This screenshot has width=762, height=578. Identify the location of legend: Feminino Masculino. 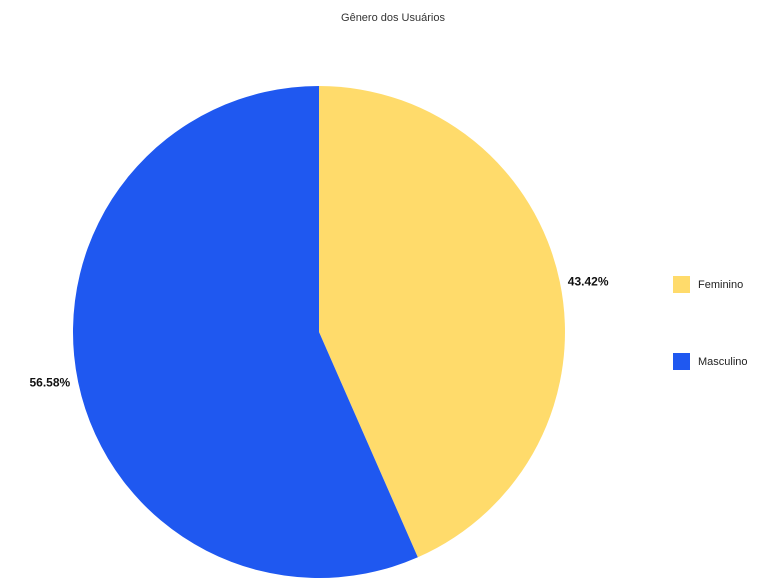
(710, 323).